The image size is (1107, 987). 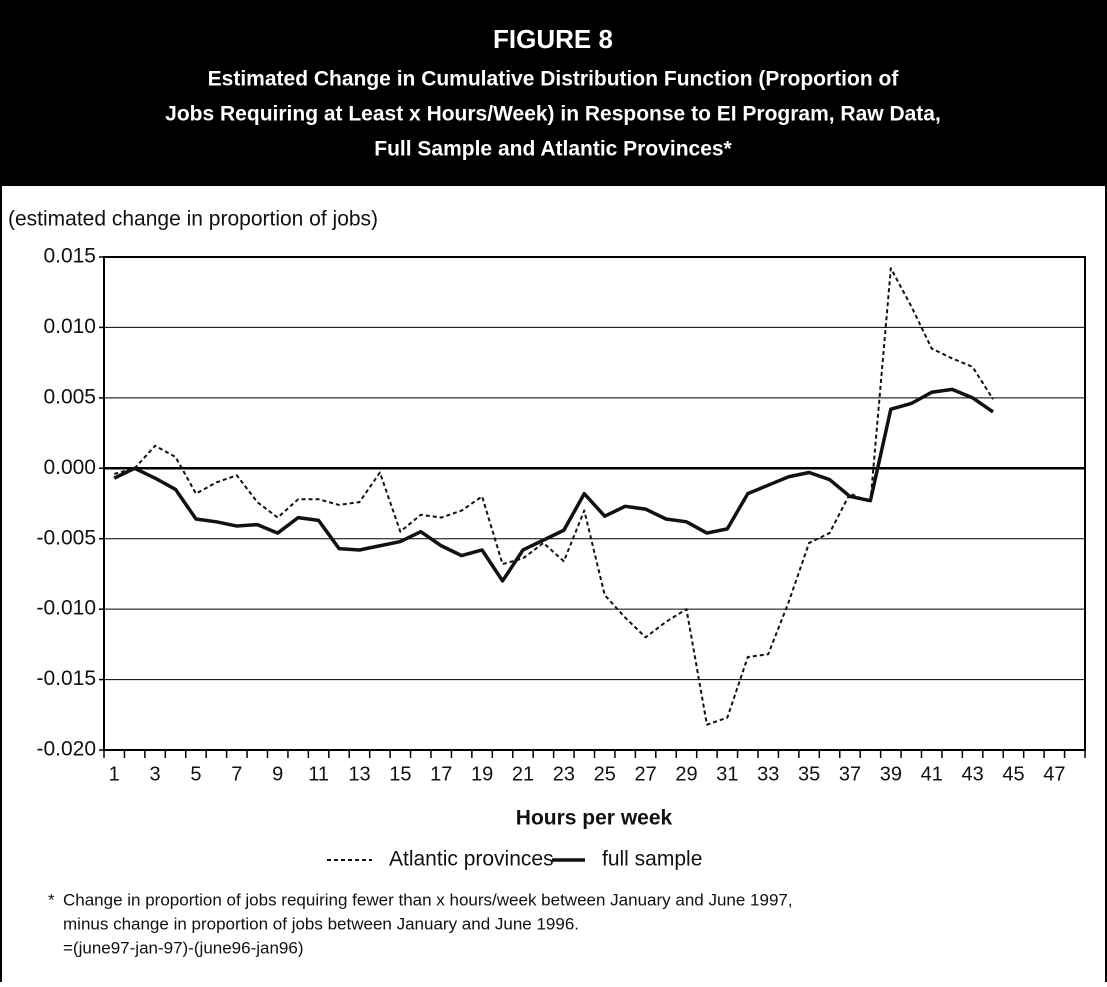 I want to click on x-tick-label: 45, so click(x=1013, y=774).